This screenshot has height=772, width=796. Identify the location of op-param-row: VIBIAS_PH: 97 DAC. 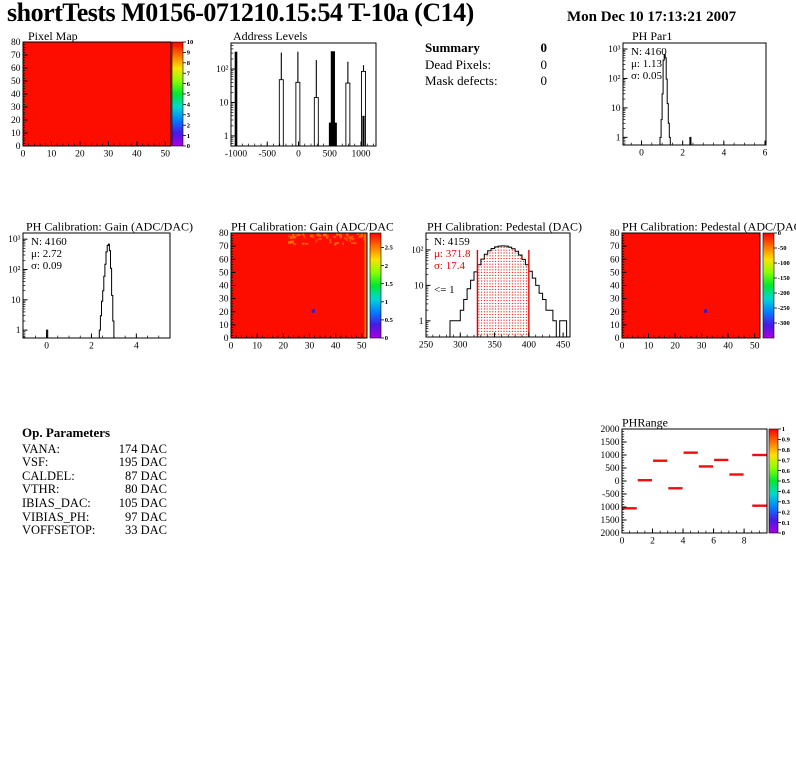
(94, 516).